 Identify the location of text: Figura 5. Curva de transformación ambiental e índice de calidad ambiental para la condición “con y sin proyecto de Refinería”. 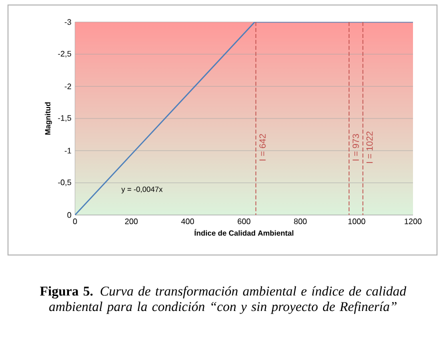
(223, 300).